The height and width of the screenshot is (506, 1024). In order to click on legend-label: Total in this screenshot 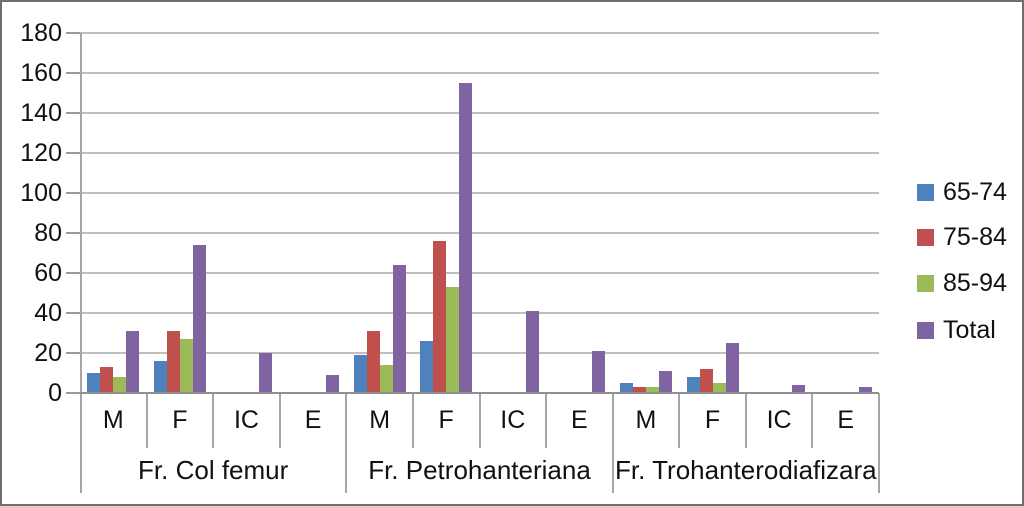, I will do `click(969, 330)`.